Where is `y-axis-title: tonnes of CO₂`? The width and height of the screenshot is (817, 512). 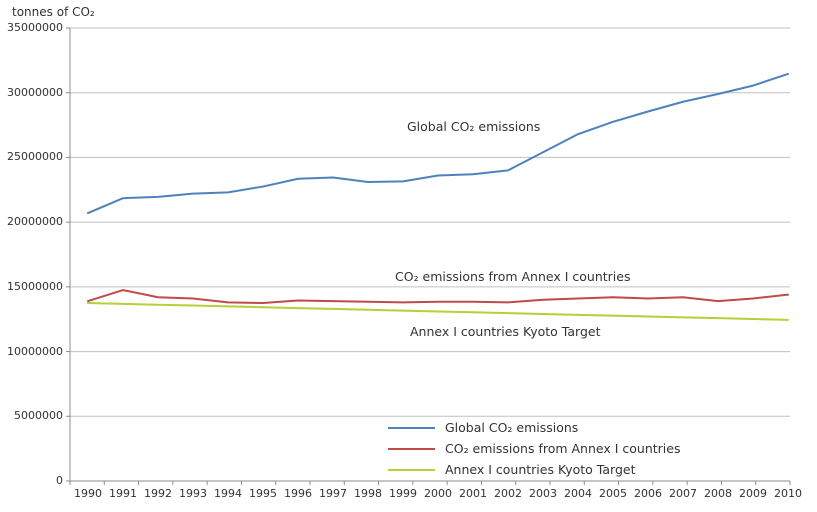
y-axis-title: tonnes of CO₂ is located at coordinates (53, 12).